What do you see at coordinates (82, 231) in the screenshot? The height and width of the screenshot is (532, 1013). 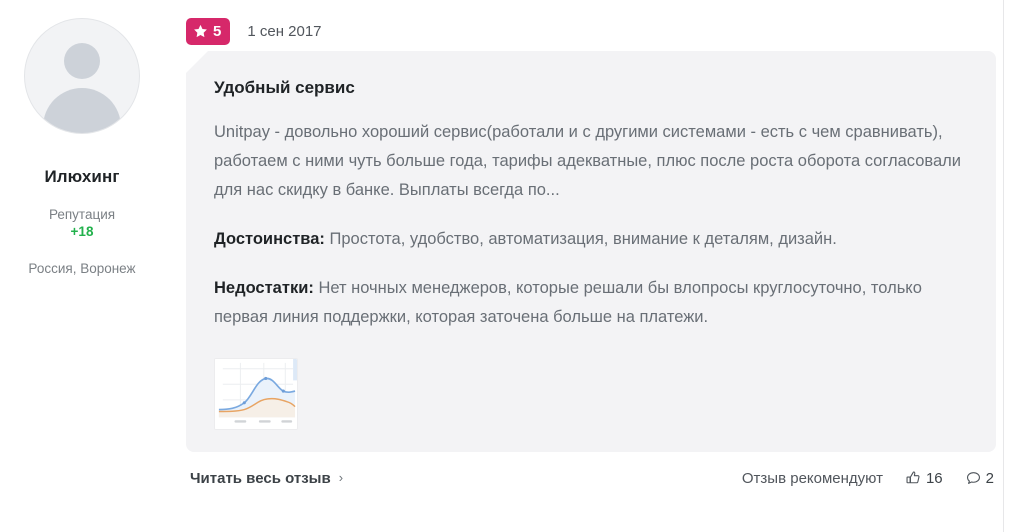 I see `reputation-value: +18` at bounding box center [82, 231].